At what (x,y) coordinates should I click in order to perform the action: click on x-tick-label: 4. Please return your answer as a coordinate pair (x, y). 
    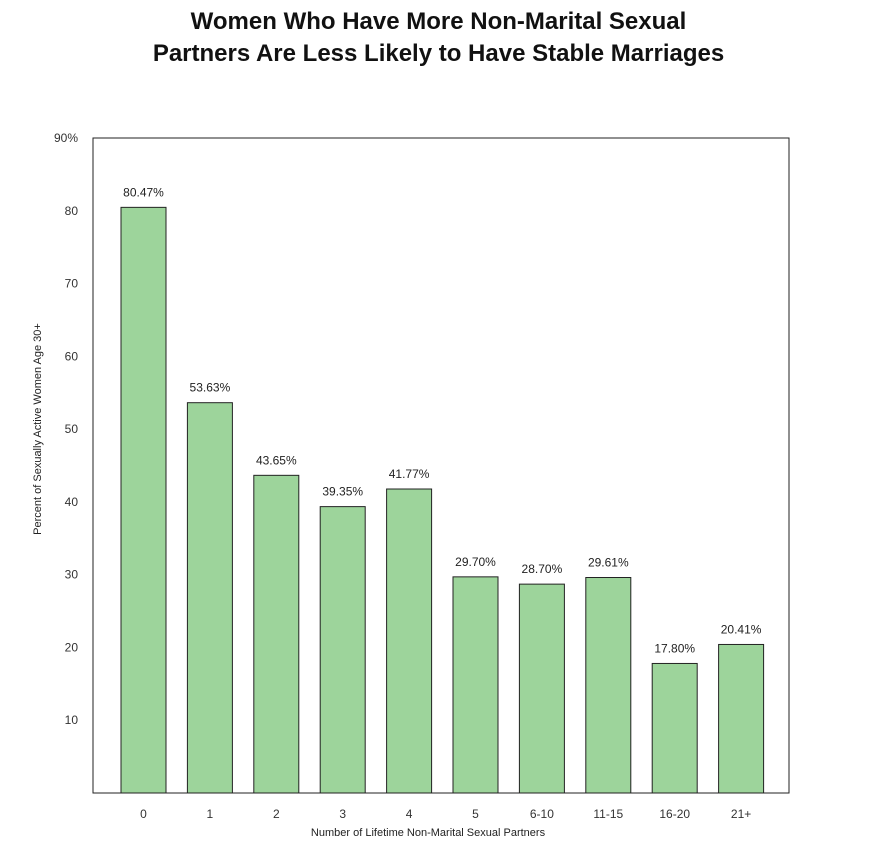
    Looking at the image, I should click on (409, 814).